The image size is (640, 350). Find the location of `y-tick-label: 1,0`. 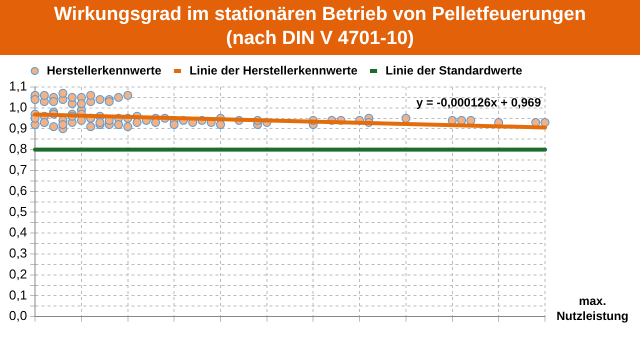

y-tick-label: 1,0 is located at coordinates (18, 106).